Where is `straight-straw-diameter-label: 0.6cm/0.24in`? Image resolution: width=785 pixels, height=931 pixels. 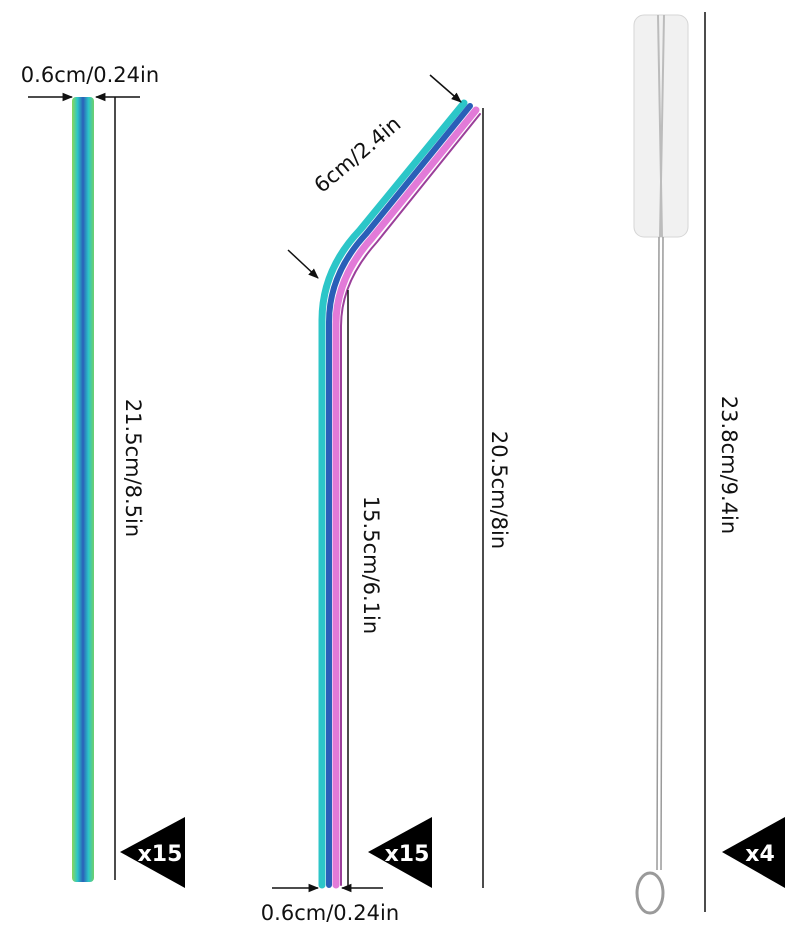 straight-straw-diameter-label: 0.6cm/0.24in is located at coordinates (90, 75).